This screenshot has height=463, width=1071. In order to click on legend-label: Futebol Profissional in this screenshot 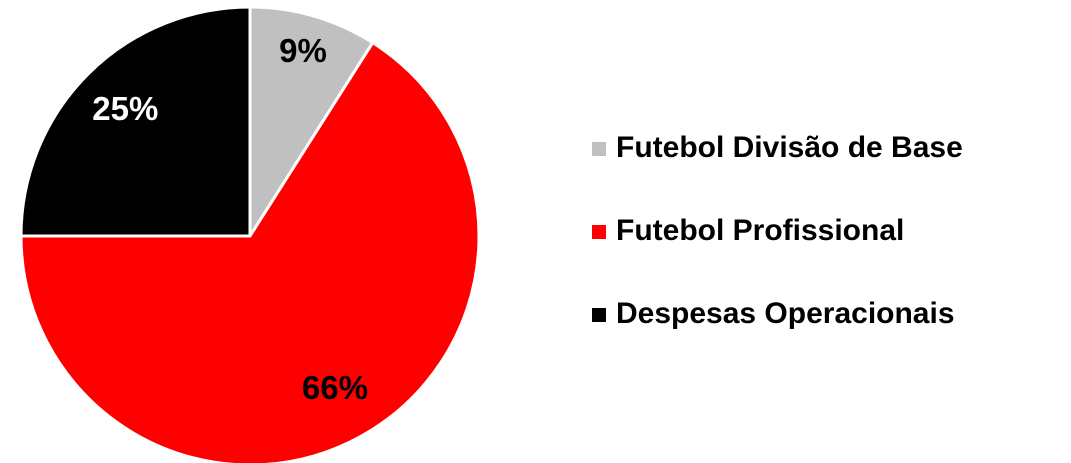, I will do `click(760, 230)`.